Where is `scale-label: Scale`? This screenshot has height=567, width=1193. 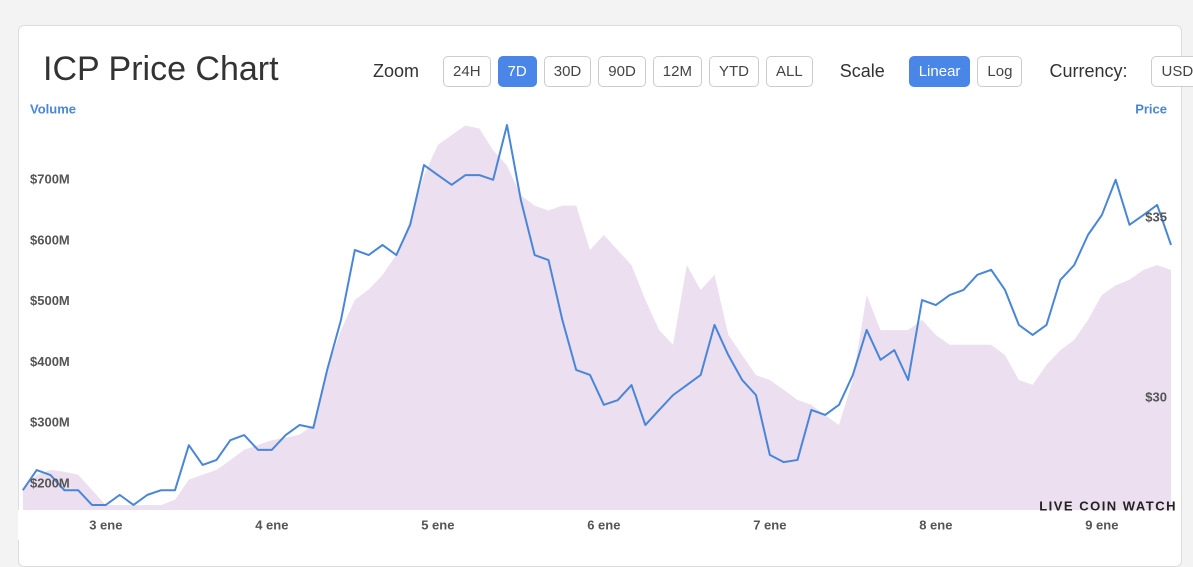
scale-label: Scale is located at coordinates (862, 71).